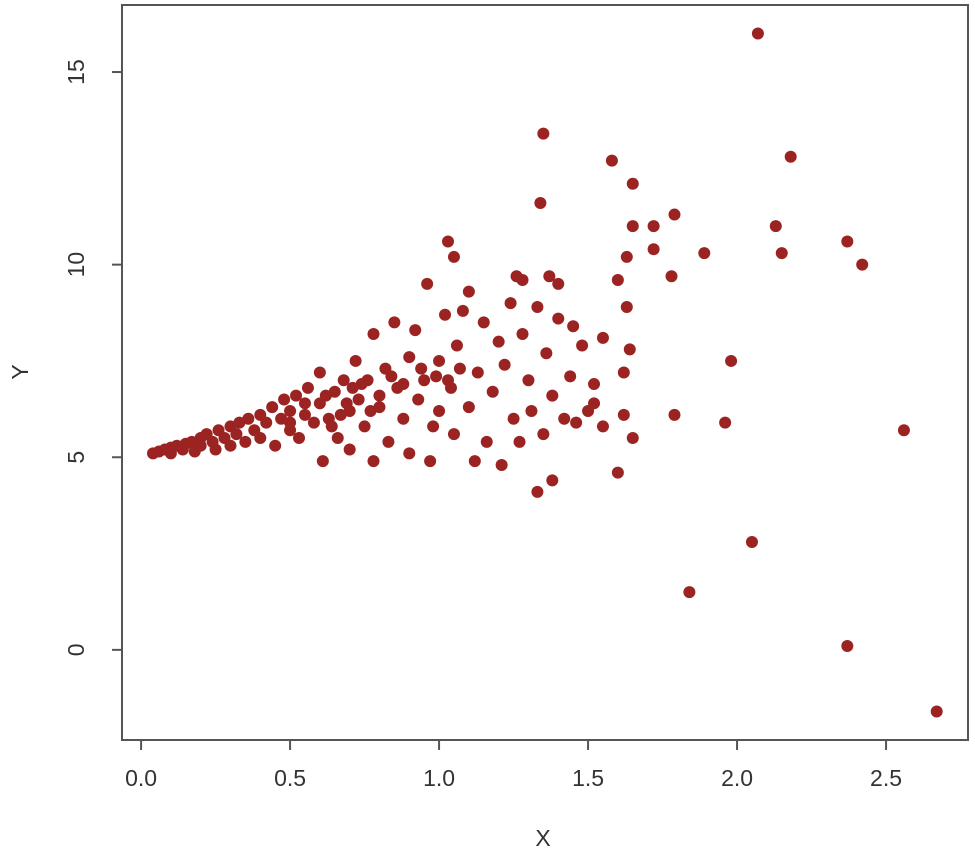  Describe the element at coordinates (290, 778) in the screenshot. I see `x-tick-label: 0.5` at that location.